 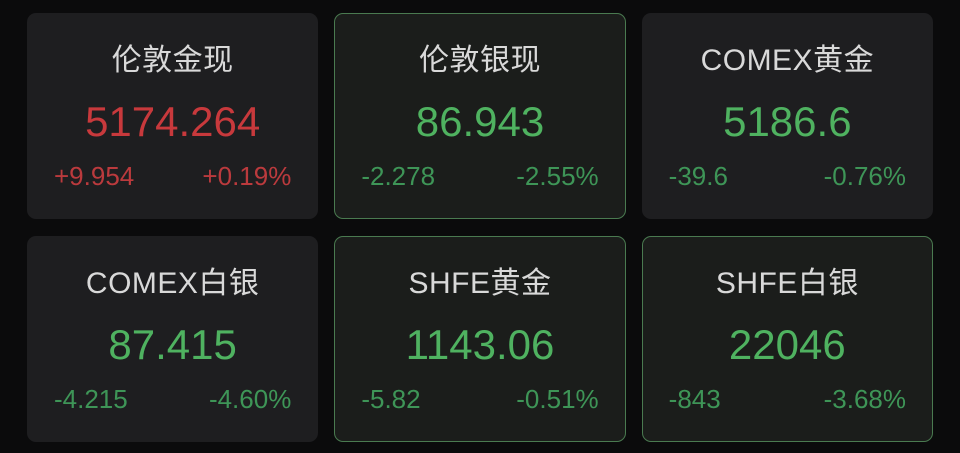 I want to click on instrument-name: SHFE白银, so click(x=787, y=283).